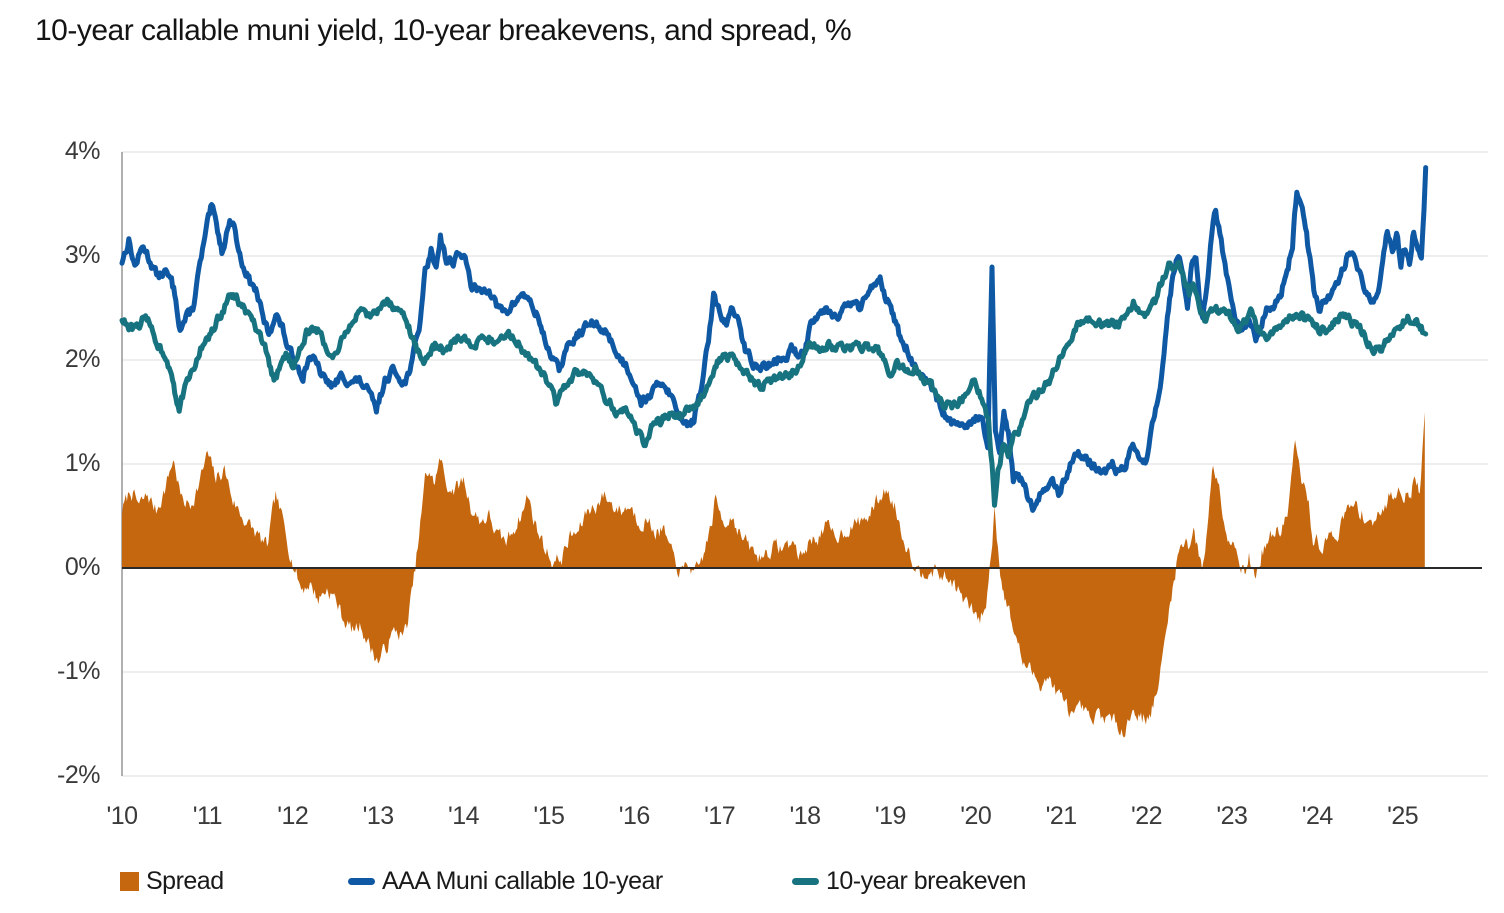 The width and height of the screenshot is (1504, 913). What do you see at coordinates (1403, 816) in the screenshot?
I see `x-tick-label: '25` at bounding box center [1403, 816].